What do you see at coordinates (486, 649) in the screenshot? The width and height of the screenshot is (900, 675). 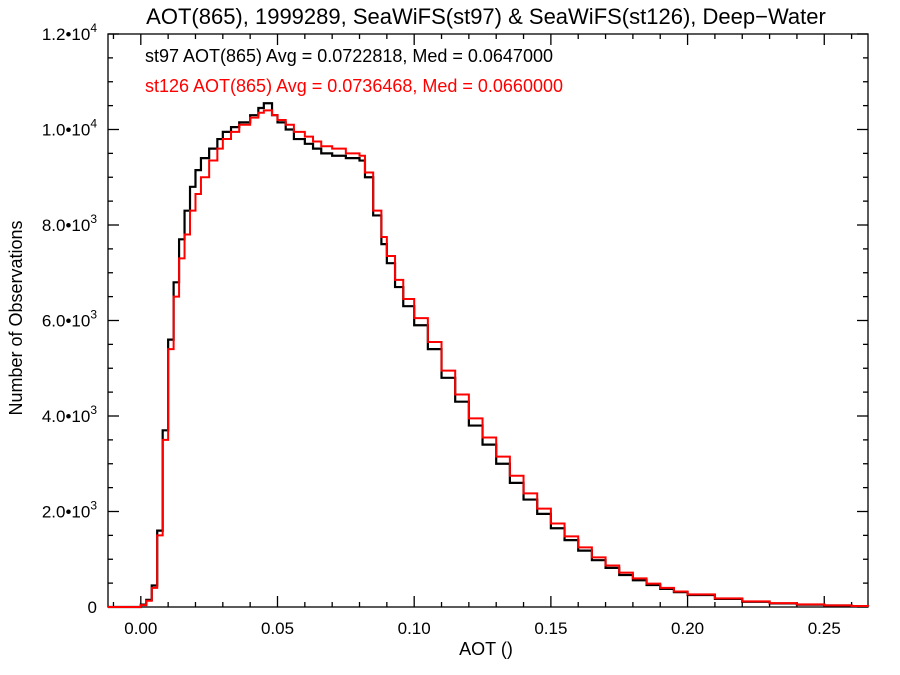 I see `x-axis-label: AOT ()` at bounding box center [486, 649].